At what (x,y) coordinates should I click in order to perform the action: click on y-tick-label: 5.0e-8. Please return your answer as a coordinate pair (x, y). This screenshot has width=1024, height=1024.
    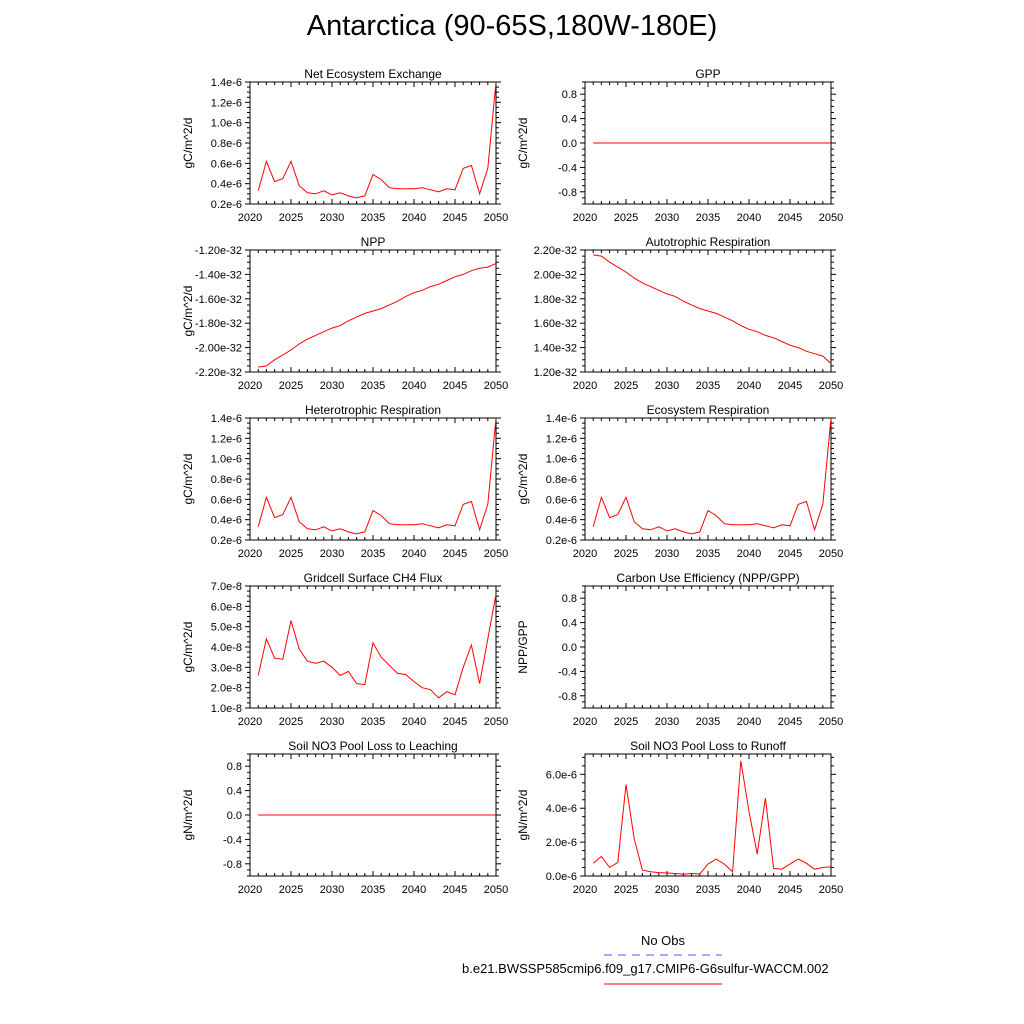
    Looking at the image, I should click on (226, 628).